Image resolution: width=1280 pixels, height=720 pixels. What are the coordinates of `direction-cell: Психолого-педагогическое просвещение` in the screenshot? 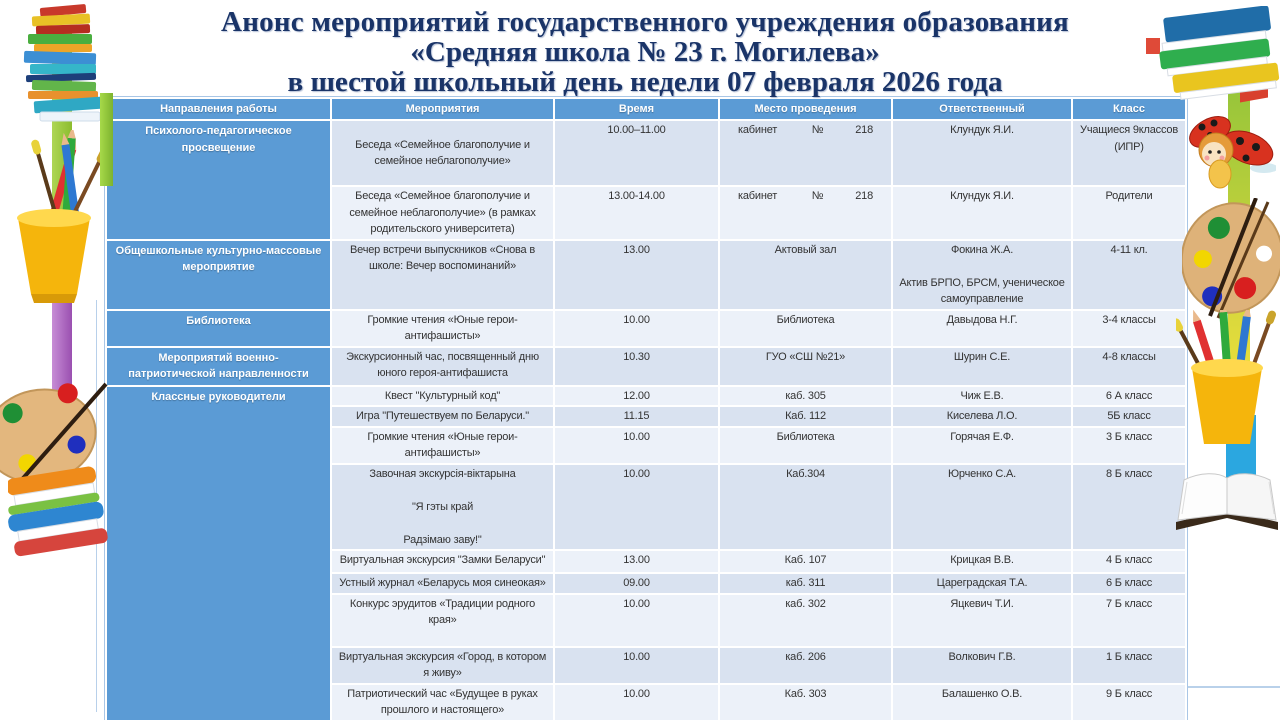 It's located at (218, 180).